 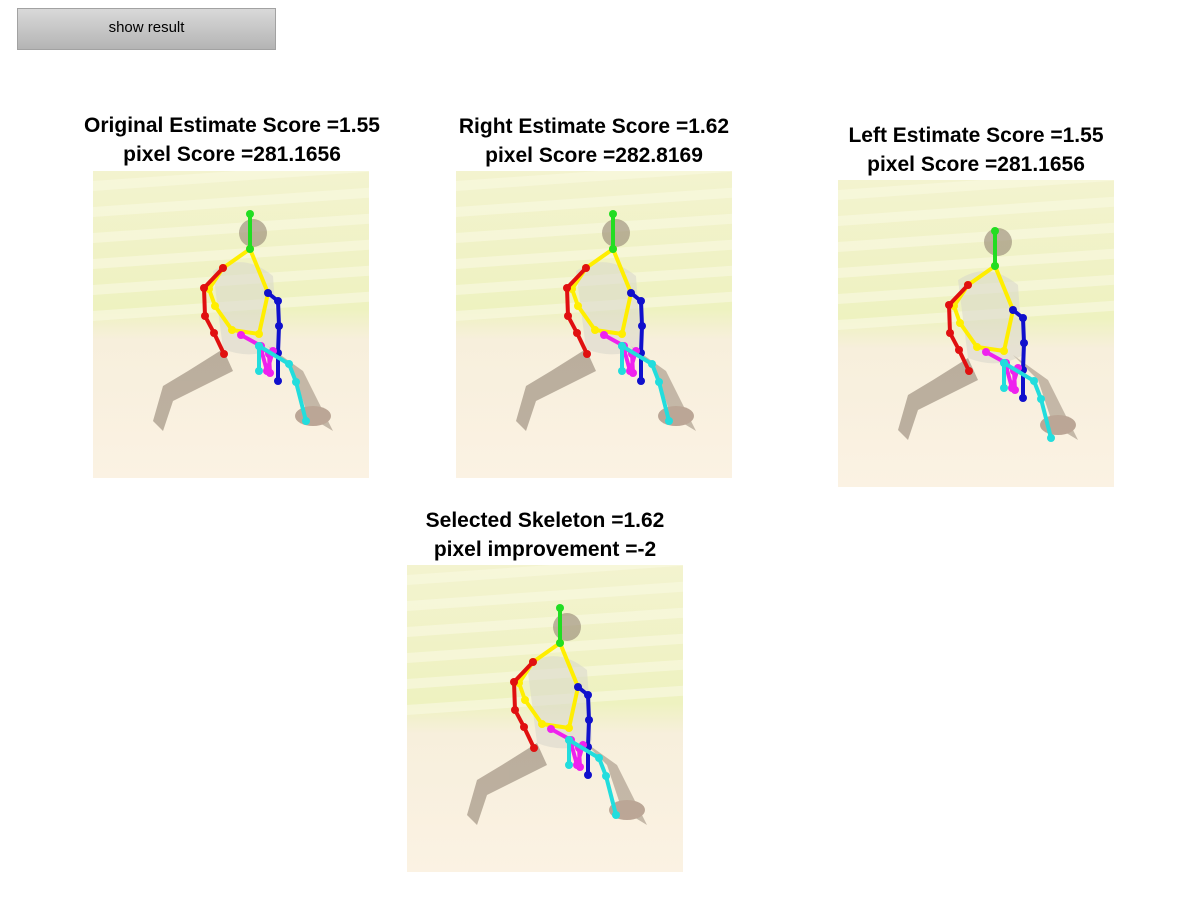 What do you see at coordinates (976, 164) in the screenshot?
I see `panel-title-left-line2: pixel Score =281.1656` at bounding box center [976, 164].